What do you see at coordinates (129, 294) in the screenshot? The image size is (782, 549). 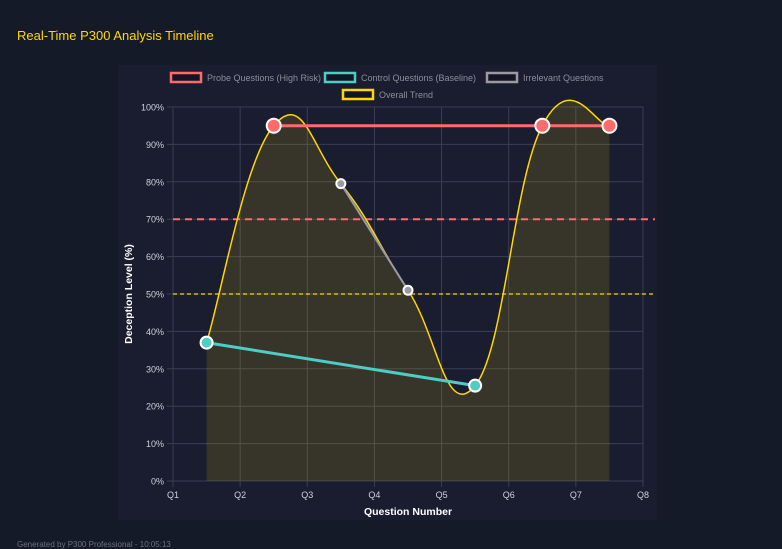 I see `y-axis-label: Deception Level (%)` at bounding box center [129, 294].